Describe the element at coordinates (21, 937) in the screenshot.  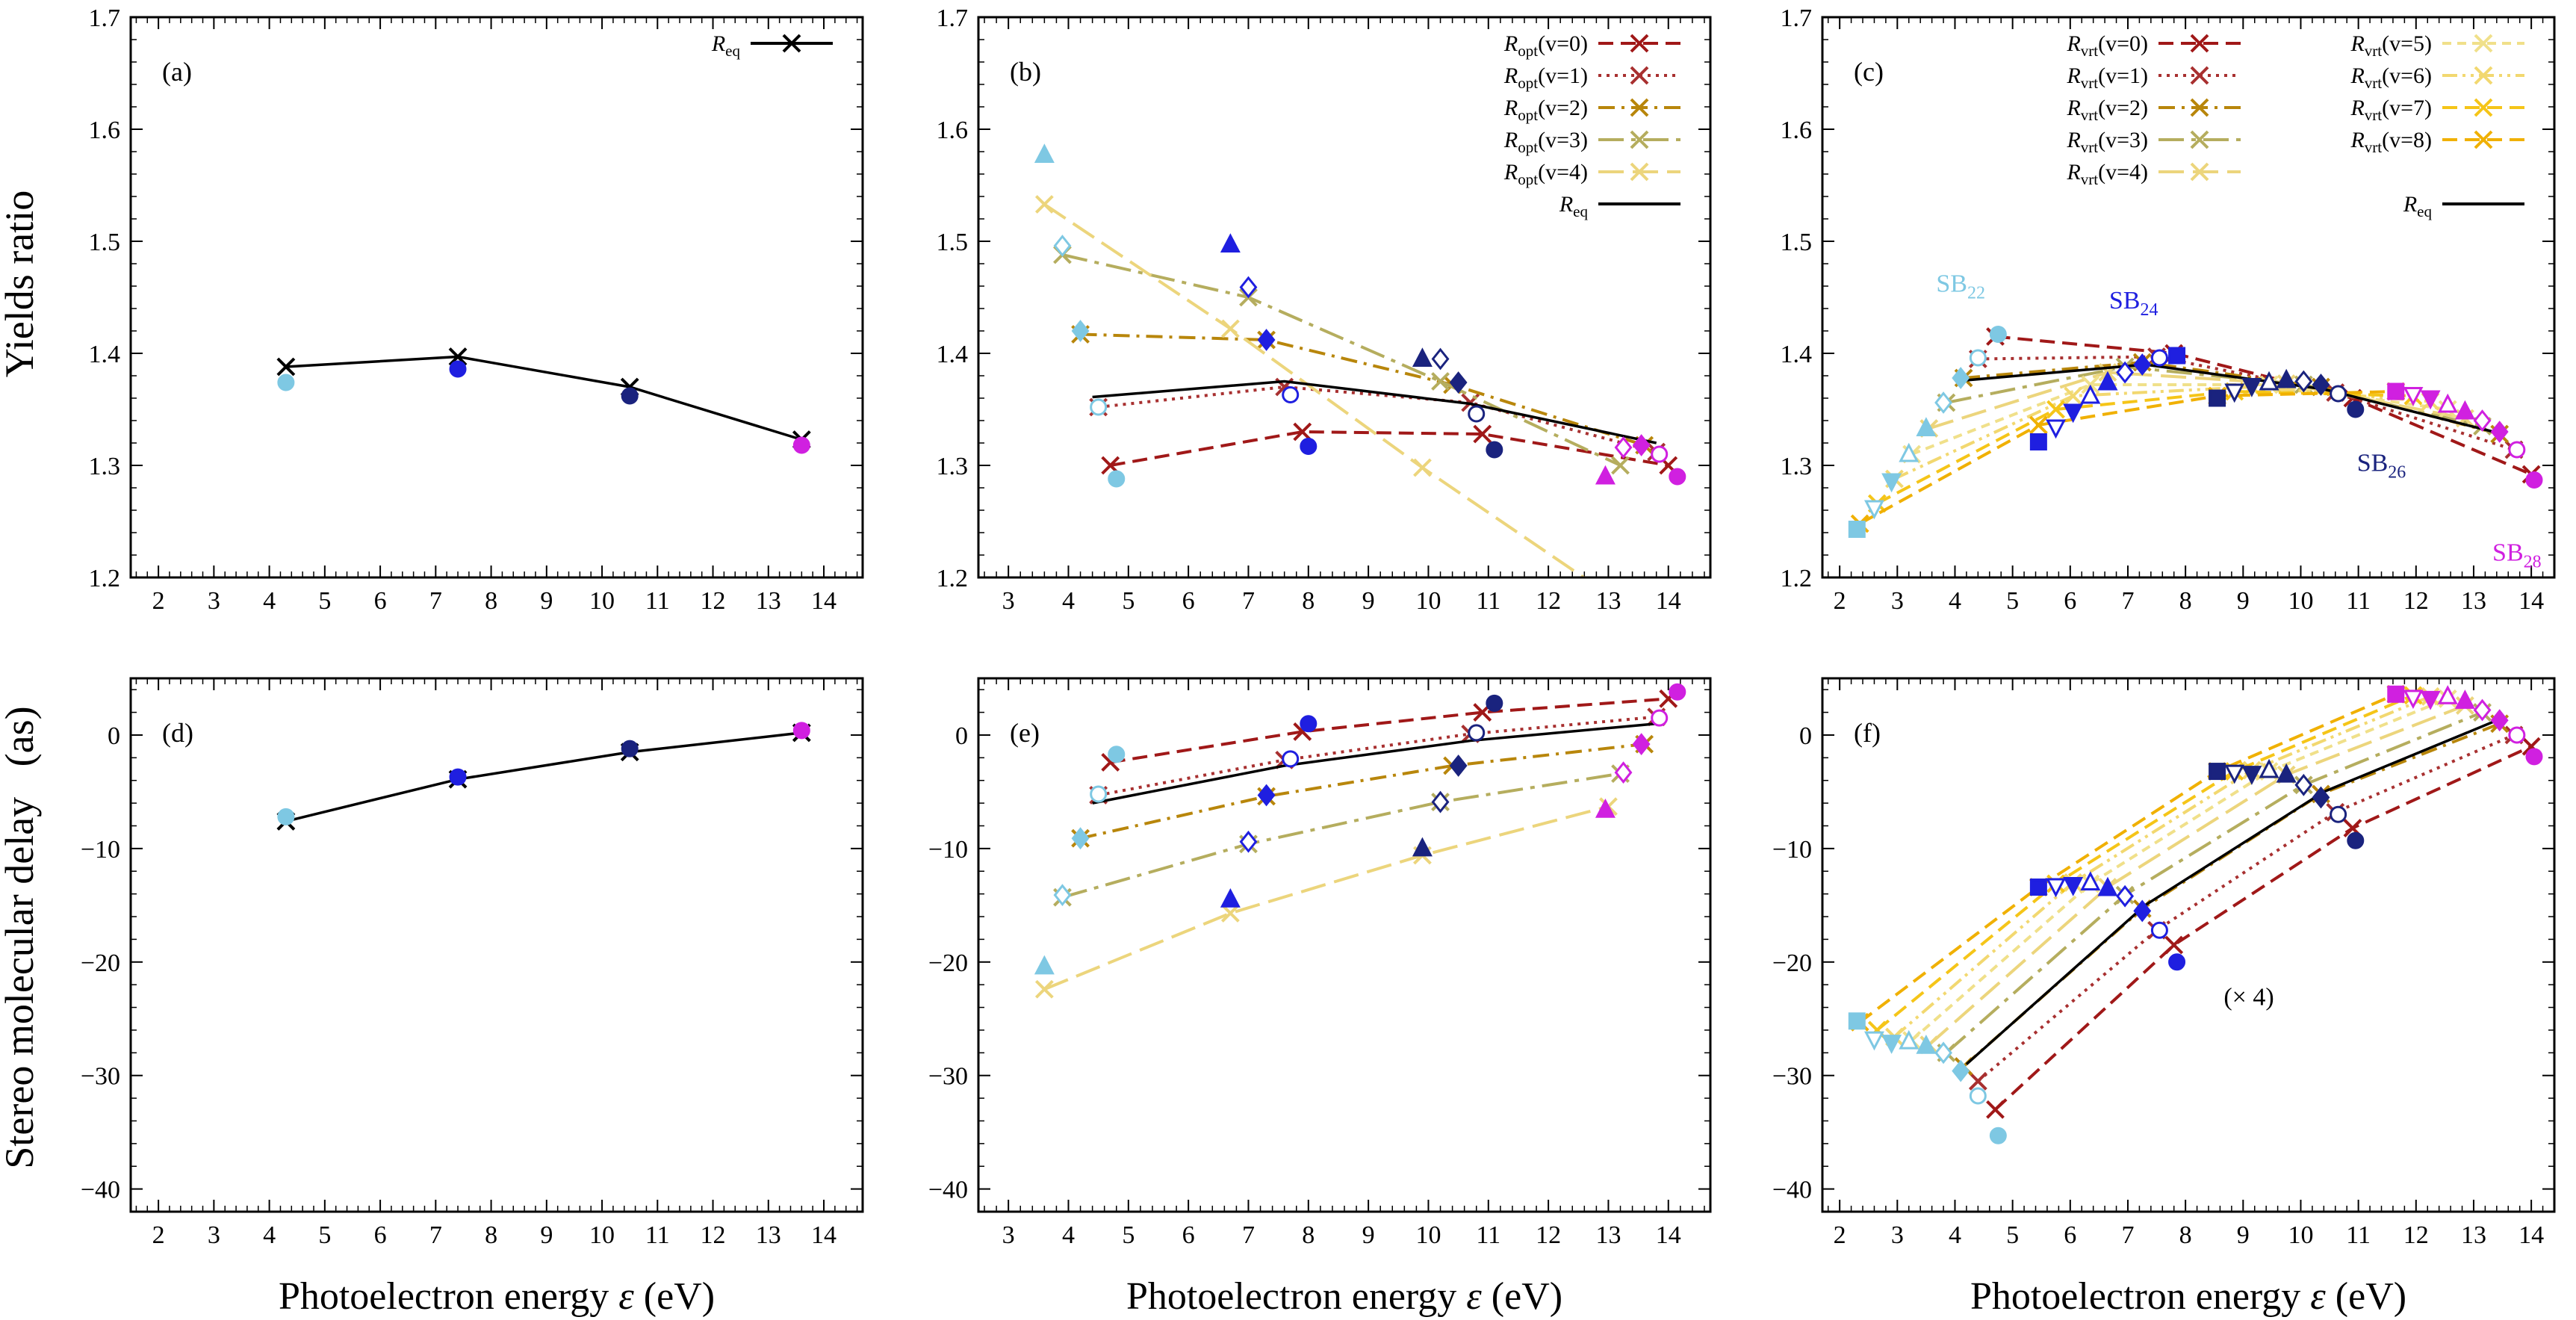
I see `ylabel-bottom: Stereo molecular delay (as)` at that location.